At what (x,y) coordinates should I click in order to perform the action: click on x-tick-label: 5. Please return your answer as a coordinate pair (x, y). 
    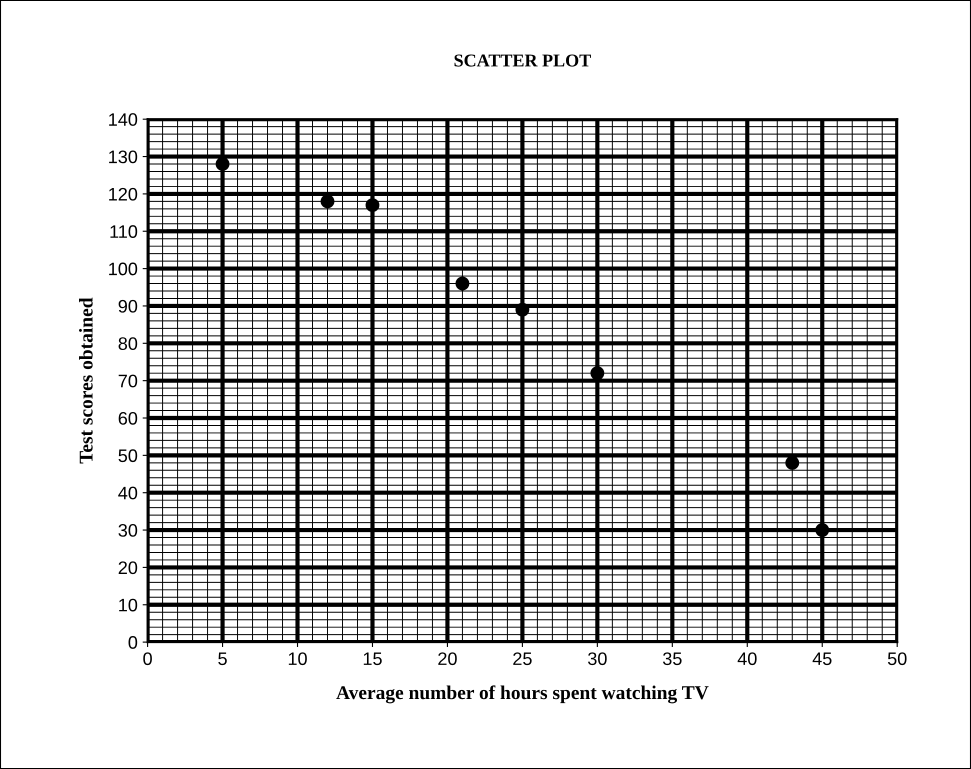
    Looking at the image, I should click on (222, 659).